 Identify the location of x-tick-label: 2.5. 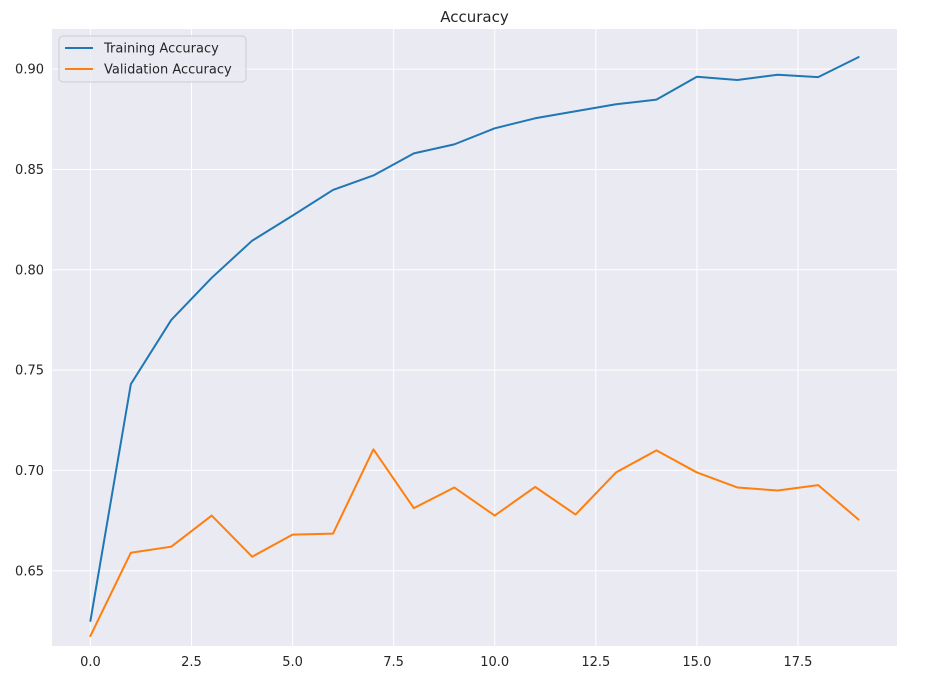
(191, 662).